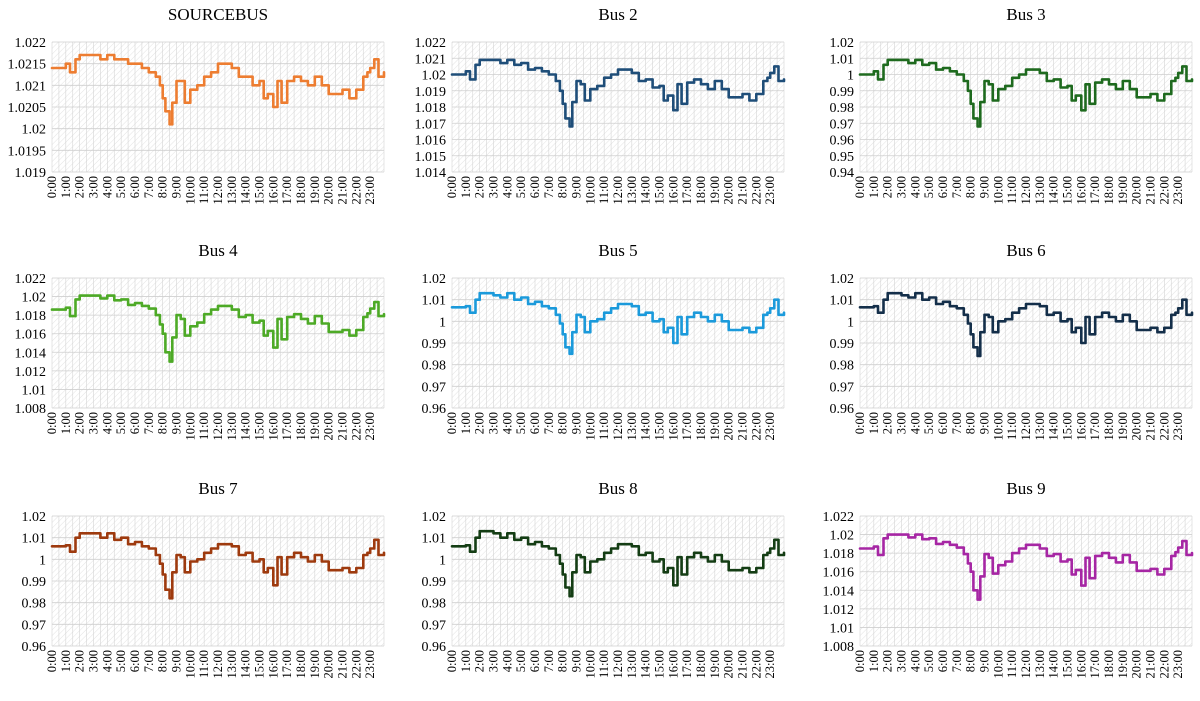 The image size is (1200, 701). I want to click on chart-title: Bus 5, so click(617, 250).